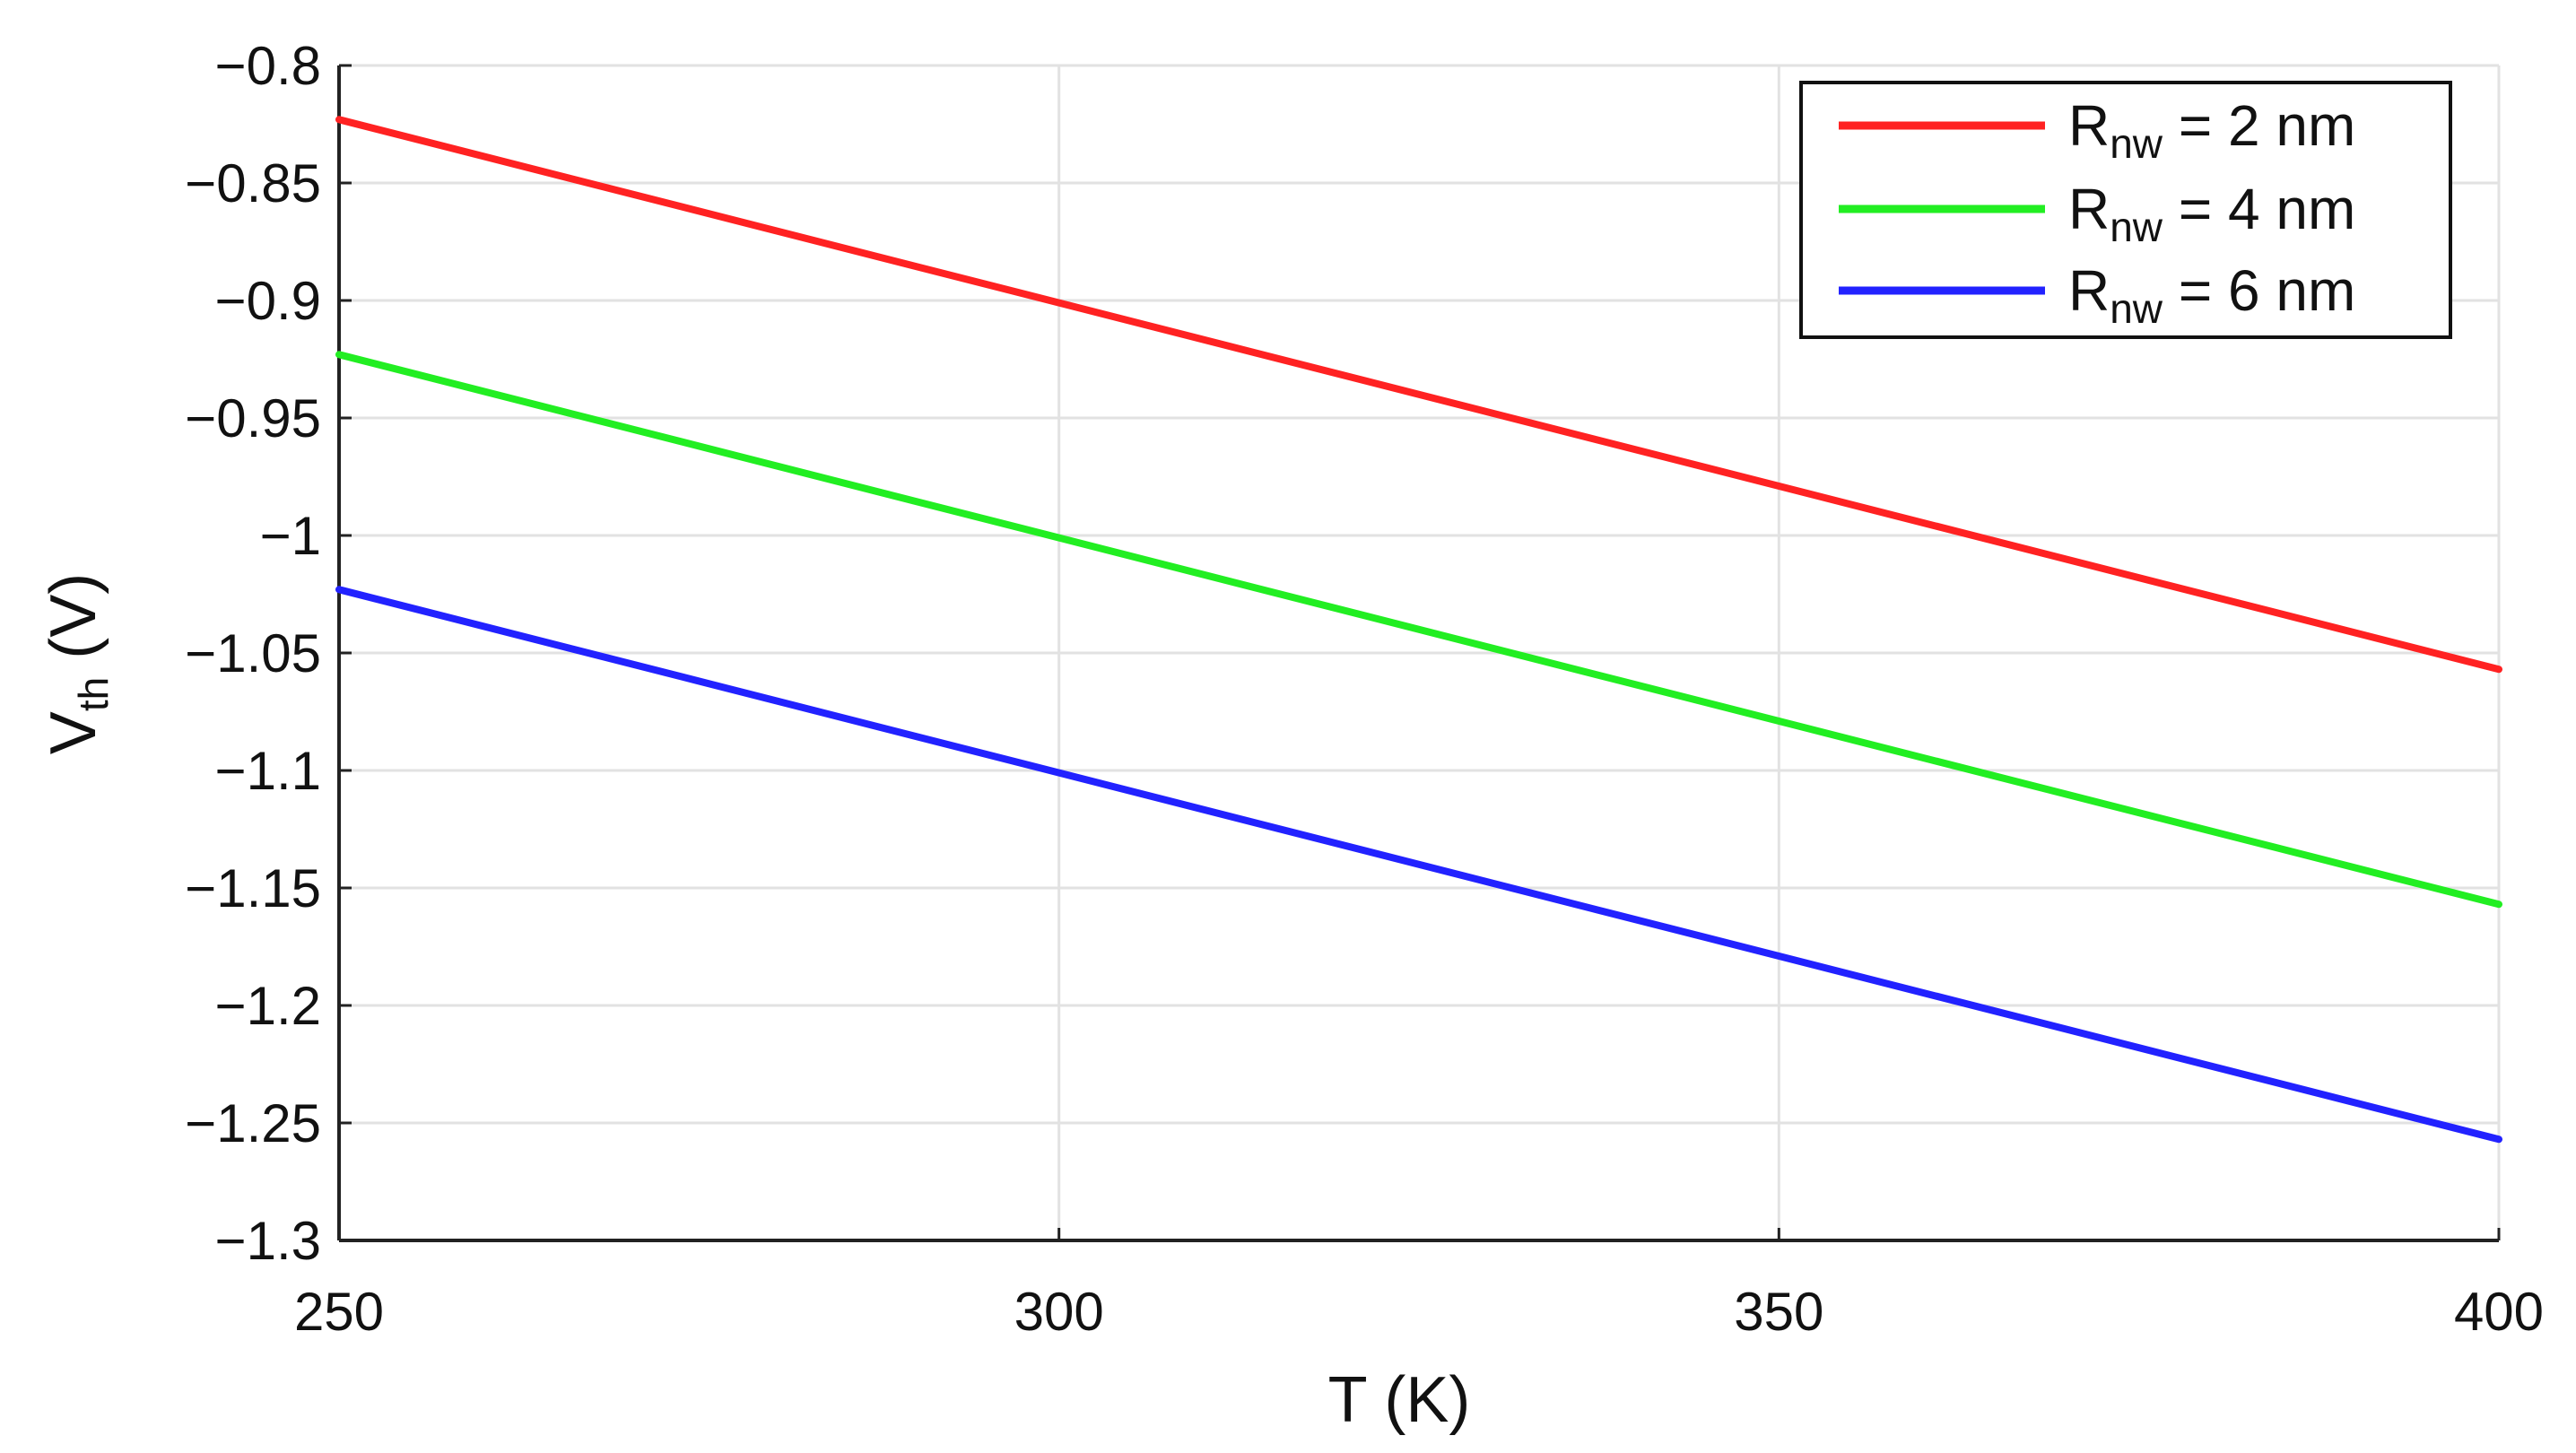  I want to click on y-axis-title-unit: (V), so click(73, 625).